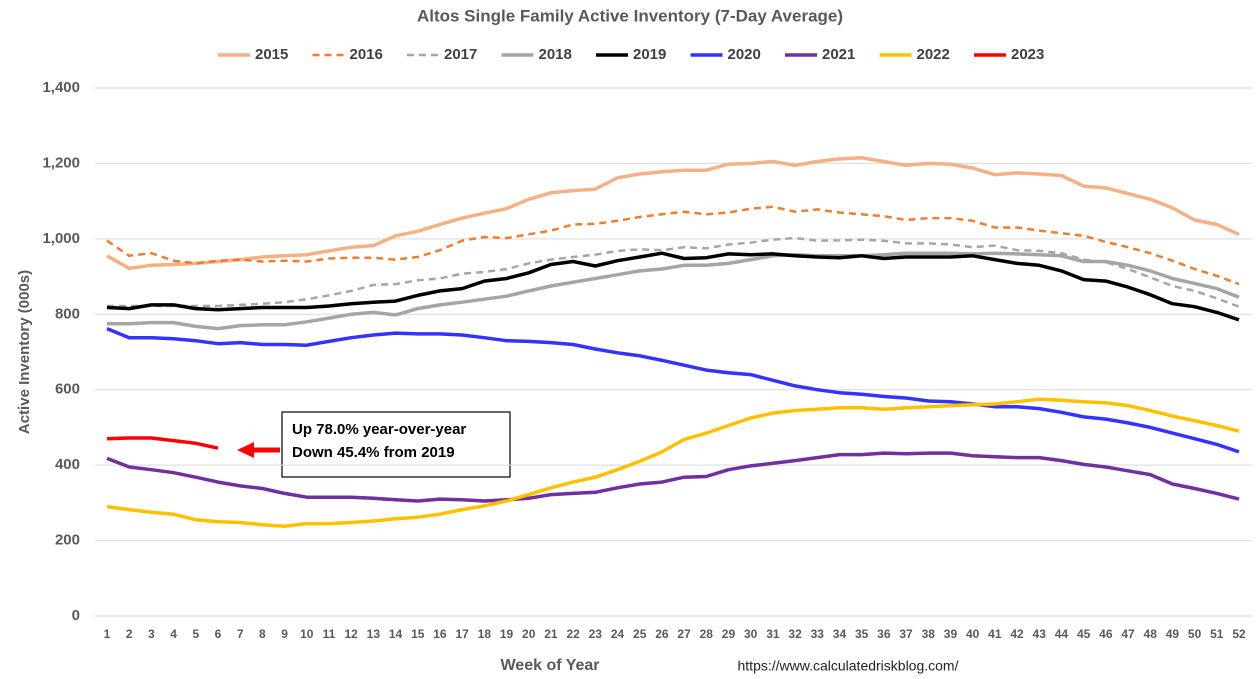 This screenshot has height=679, width=1259. I want to click on x-tick-label: 27, so click(684, 634).